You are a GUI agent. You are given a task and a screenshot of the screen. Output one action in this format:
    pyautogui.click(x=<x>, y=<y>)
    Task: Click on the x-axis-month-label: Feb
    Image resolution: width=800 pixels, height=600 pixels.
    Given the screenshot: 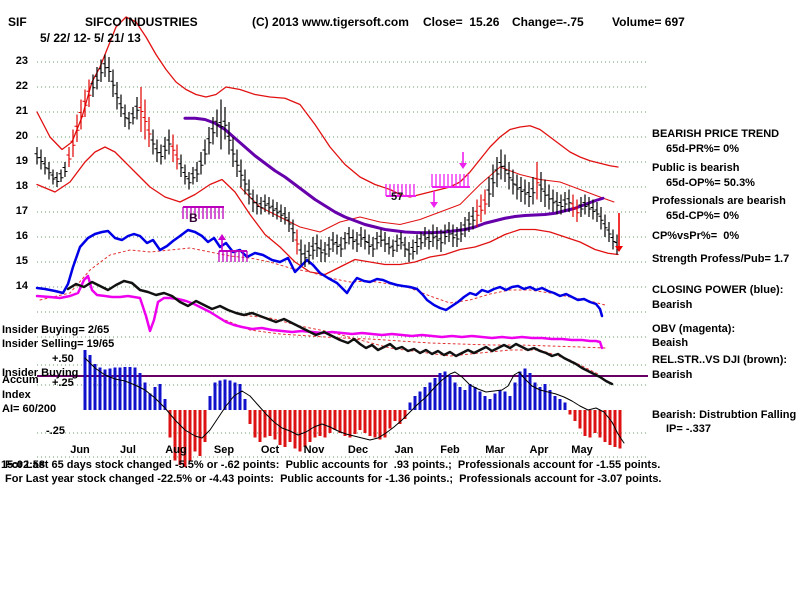 What is the action you would take?
    pyautogui.click(x=450, y=450)
    